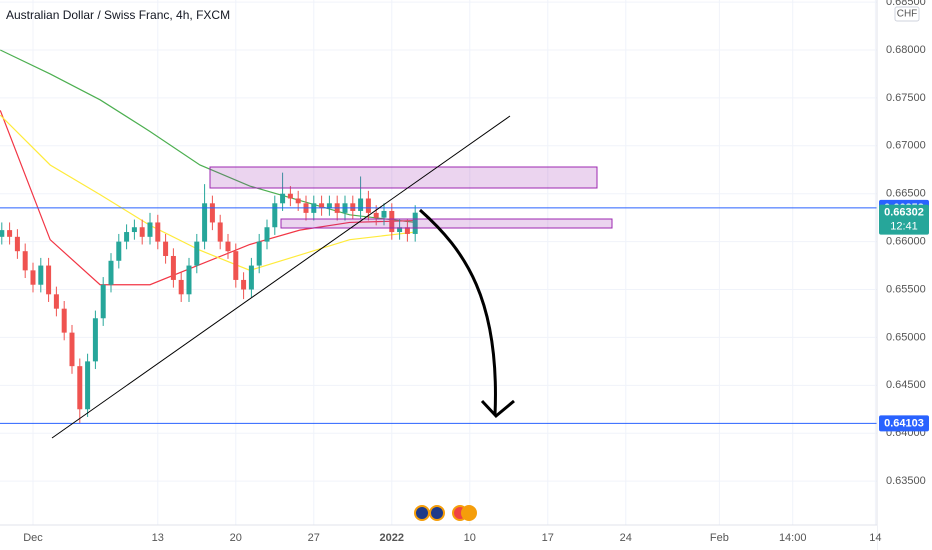 This screenshot has height=550, width=932. Describe the element at coordinates (906, 50) in the screenshot. I see `y-tick-label: 0.68000` at that location.